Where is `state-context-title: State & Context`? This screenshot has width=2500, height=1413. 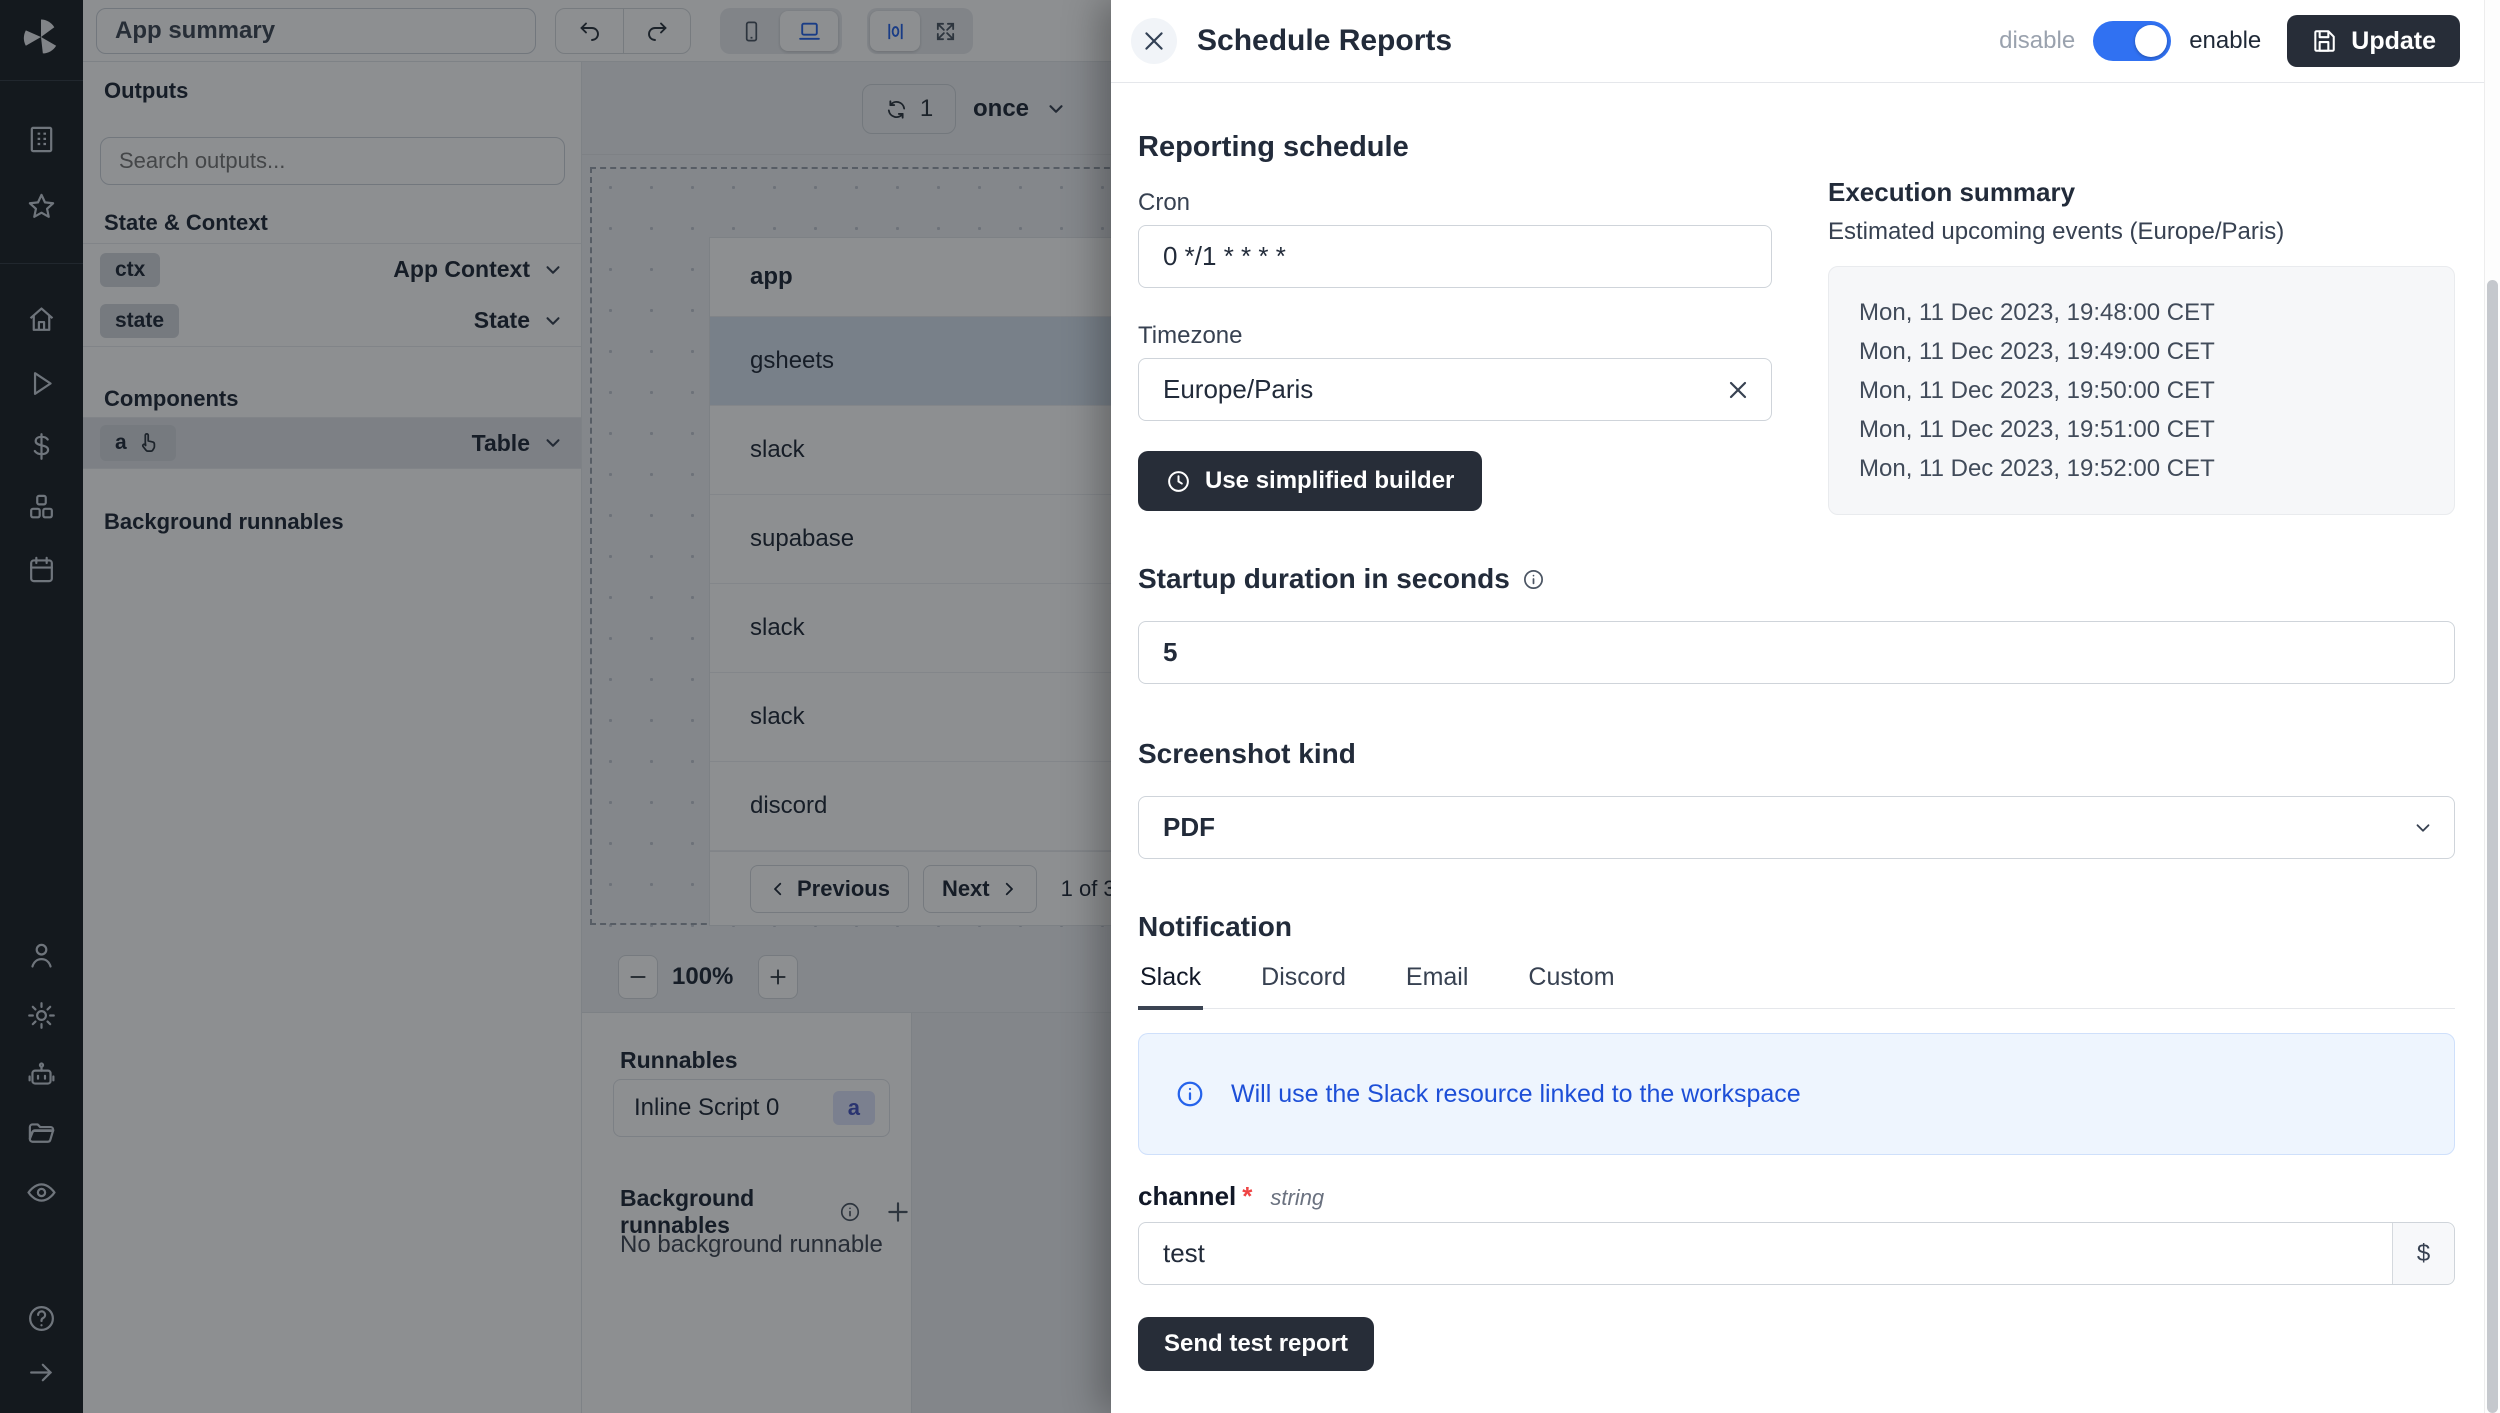
state-context-title: State & Context is located at coordinates (186, 222).